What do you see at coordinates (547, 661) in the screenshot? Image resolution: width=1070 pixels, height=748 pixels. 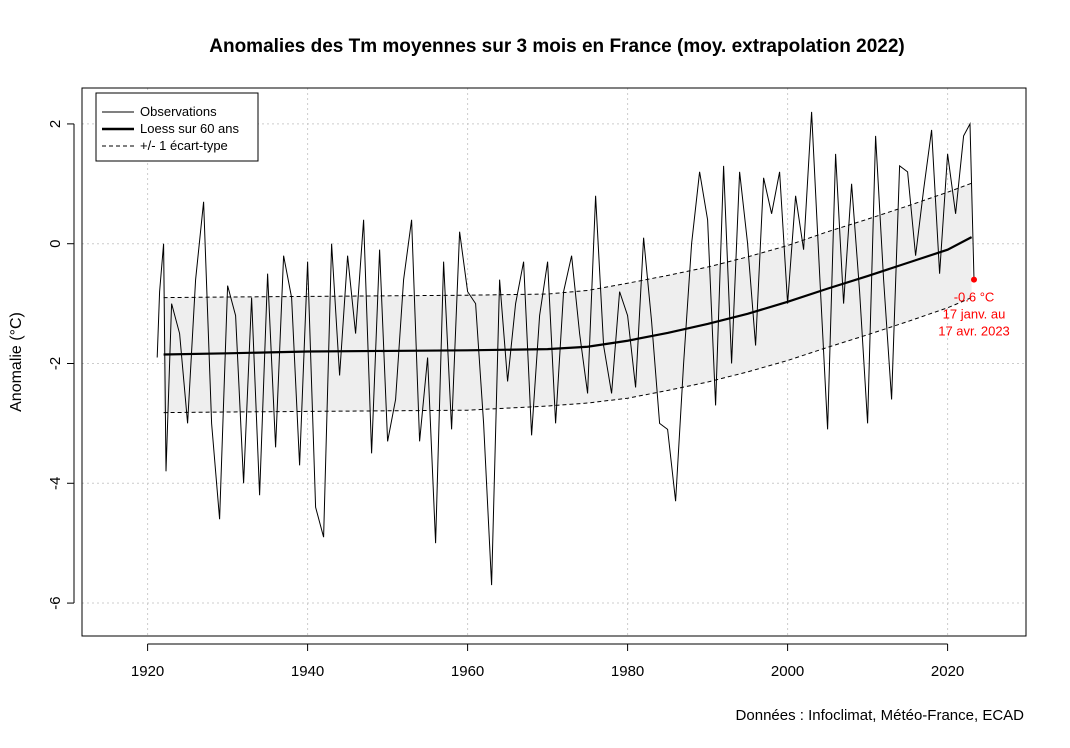 I see `x-axis: 1920 1940 1960 1980 2000 2020` at bounding box center [547, 661].